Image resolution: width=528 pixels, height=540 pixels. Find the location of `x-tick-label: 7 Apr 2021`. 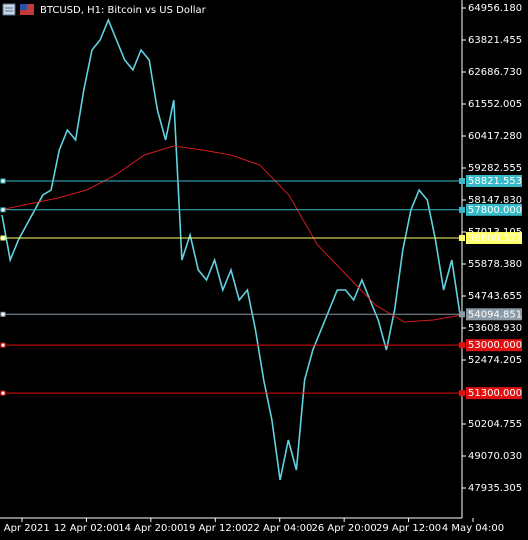

x-tick-label: 7 Apr 2021 is located at coordinates (25, 528).